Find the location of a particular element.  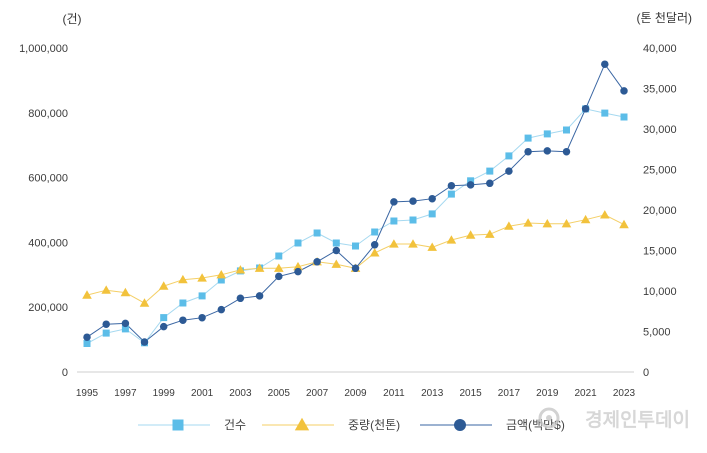

left-y-tick-label: 400,000 is located at coordinates (48, 243).